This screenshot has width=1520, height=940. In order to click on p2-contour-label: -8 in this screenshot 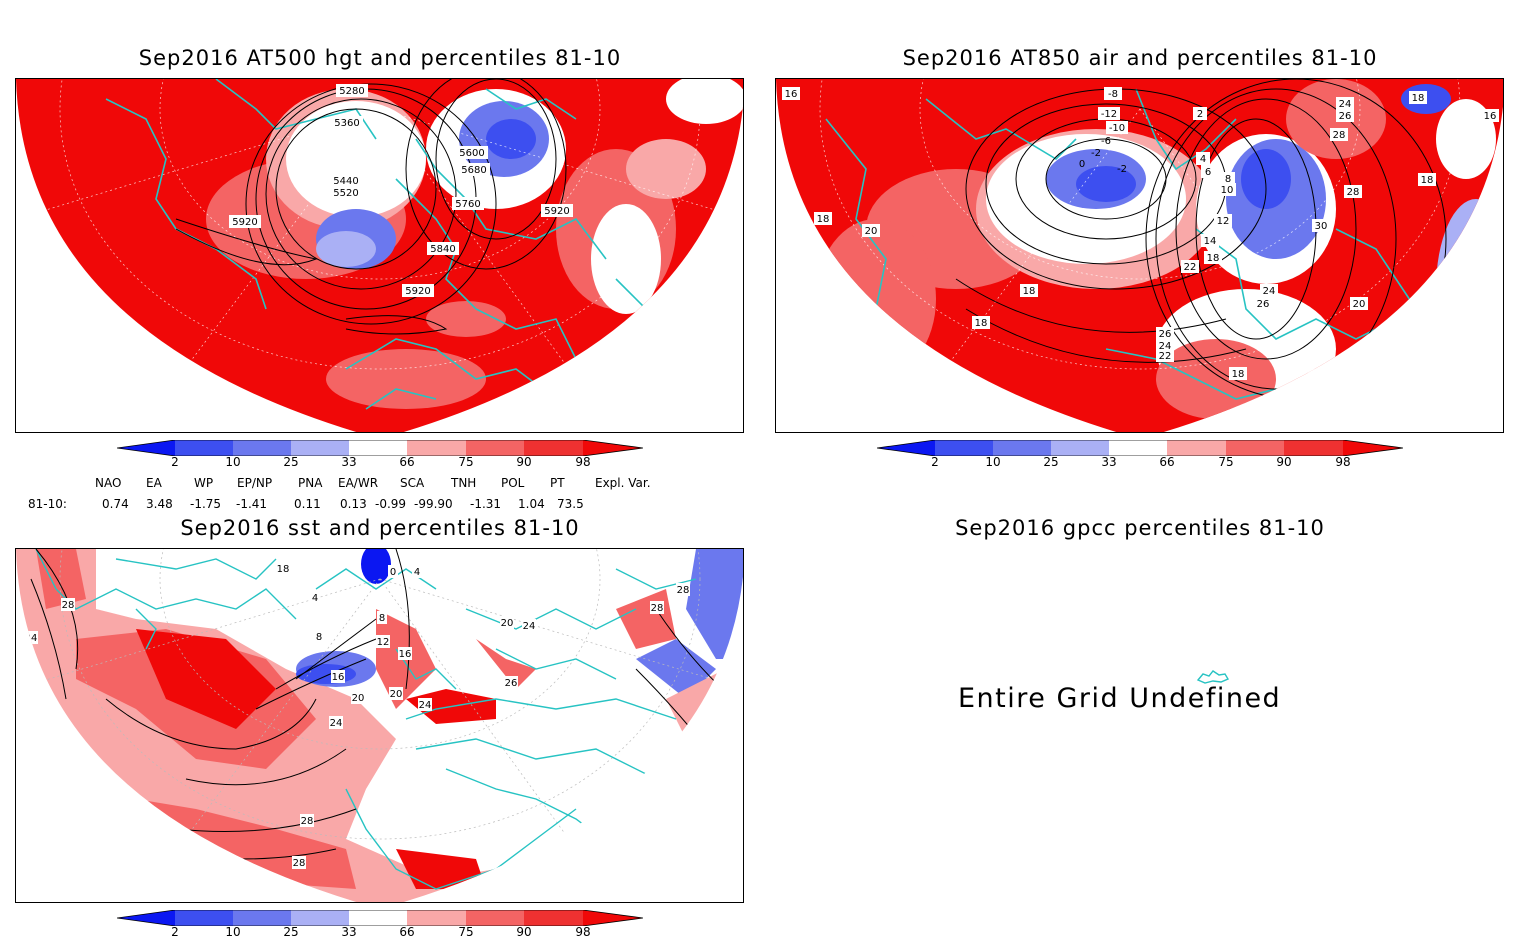, I will do `click(1113, 94)`.